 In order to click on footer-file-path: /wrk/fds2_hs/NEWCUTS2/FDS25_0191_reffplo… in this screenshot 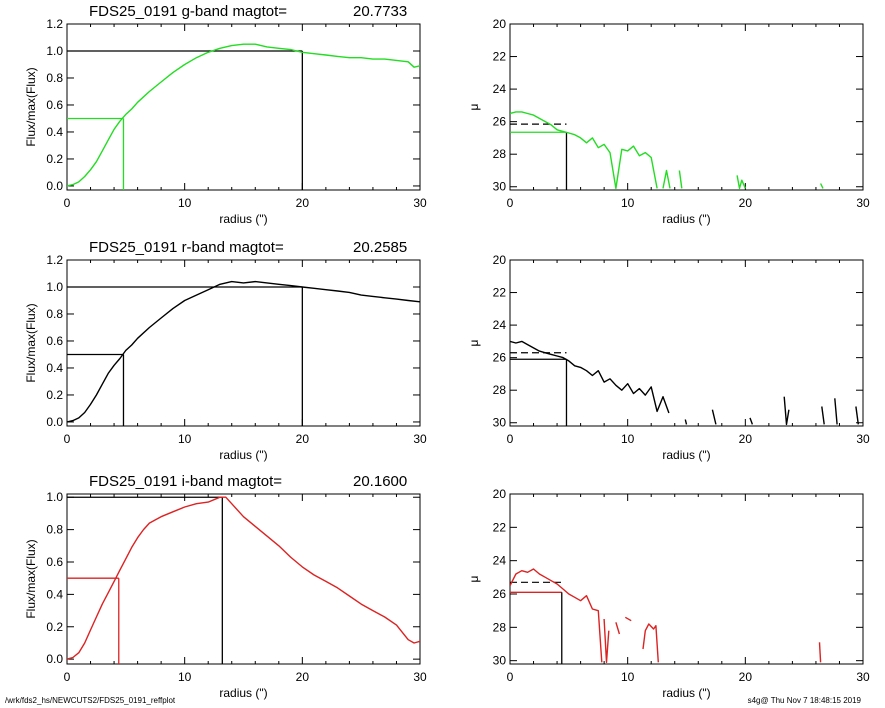, I will do `click(90, 700)`.